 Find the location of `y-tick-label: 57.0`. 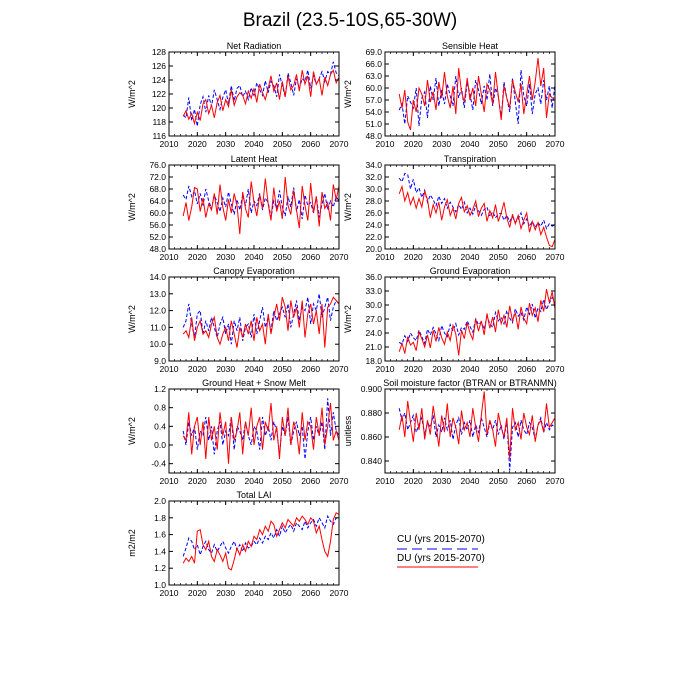

y-tick-label: 57.0 is located at coordinates (373, 100).